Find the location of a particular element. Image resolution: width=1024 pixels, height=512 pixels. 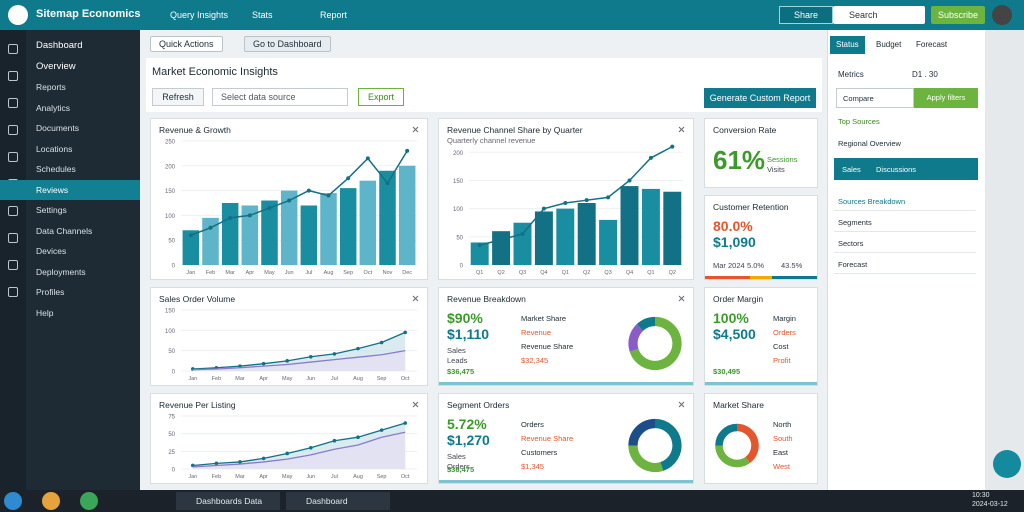

card-title: Revenue Breakdown is located at coordinates (486, 299).